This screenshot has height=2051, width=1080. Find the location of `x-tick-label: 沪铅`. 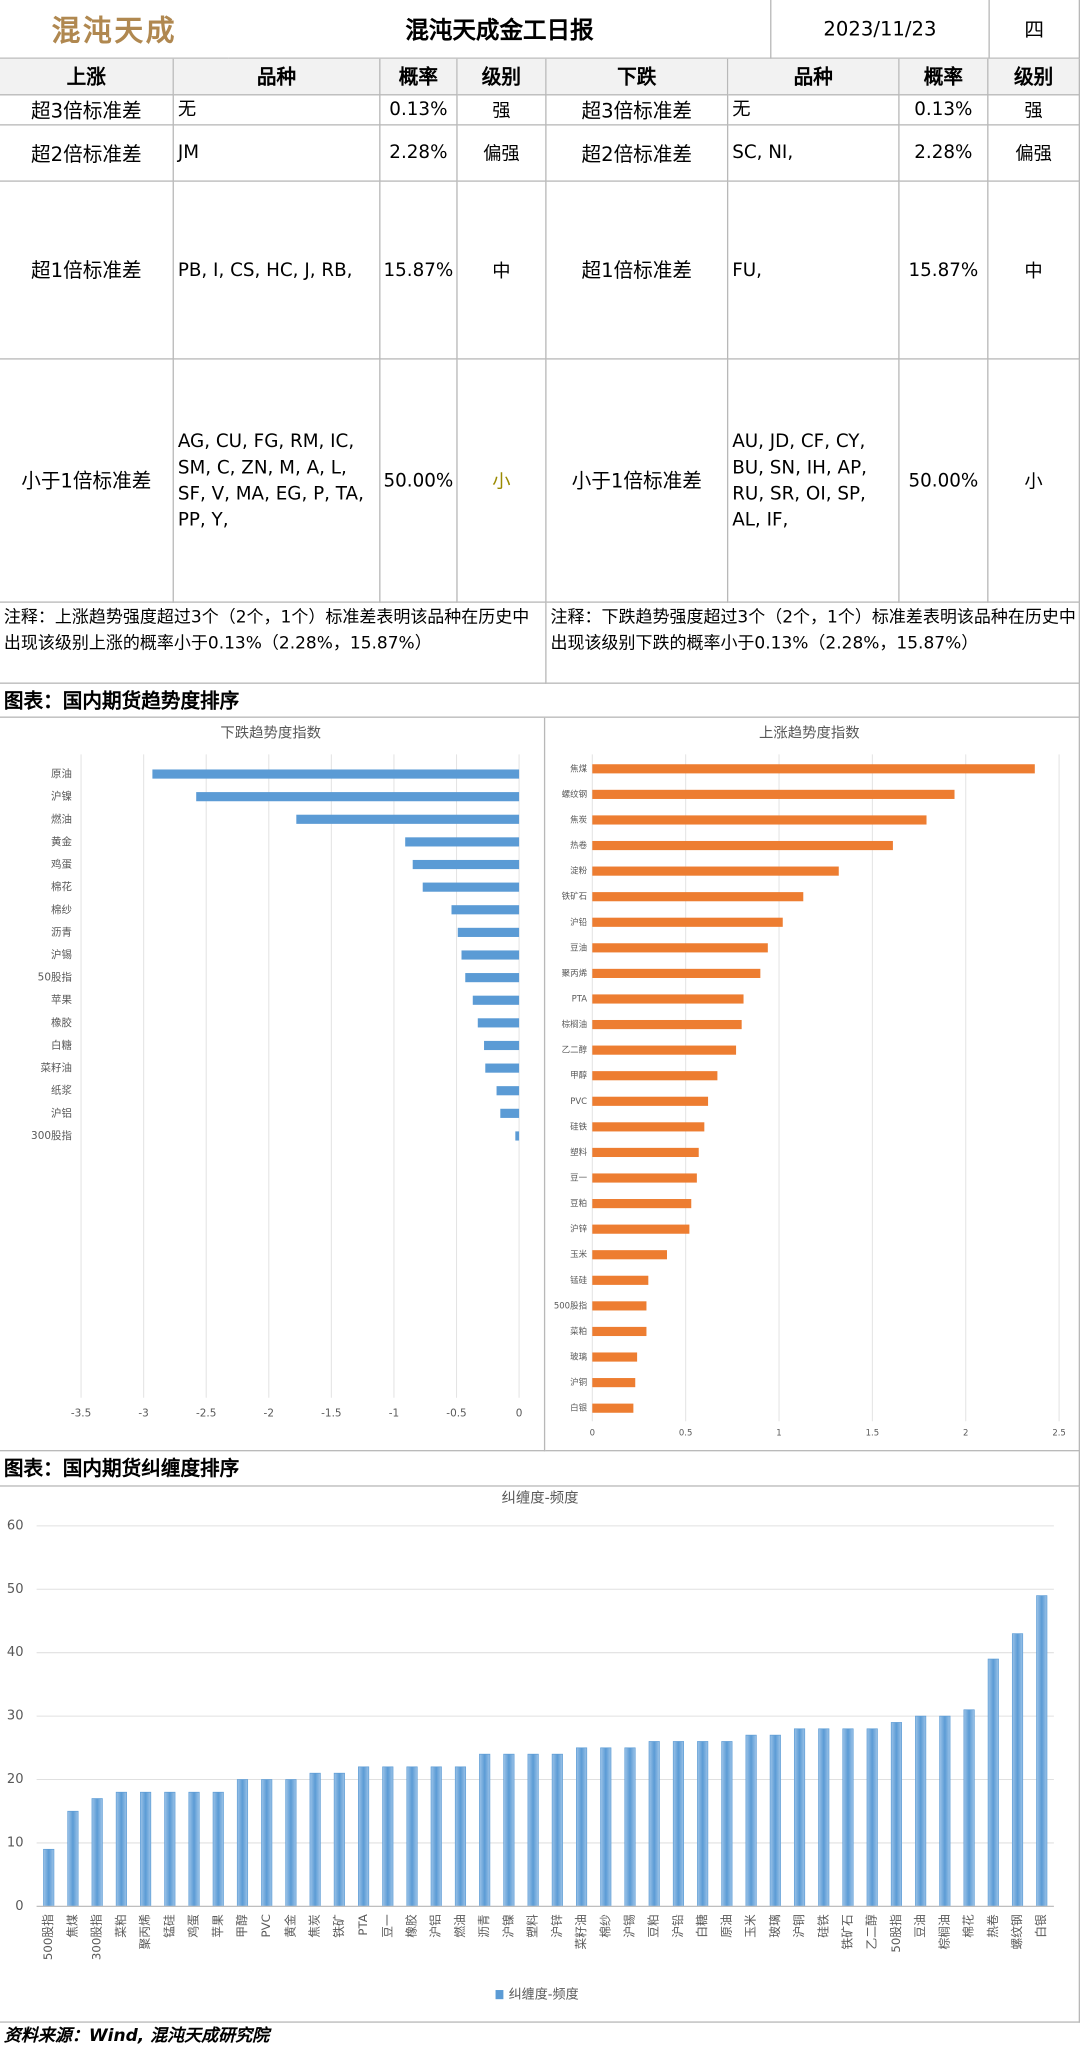

x-tick-label: 沪铅 is located at coordinates (678, 1926).